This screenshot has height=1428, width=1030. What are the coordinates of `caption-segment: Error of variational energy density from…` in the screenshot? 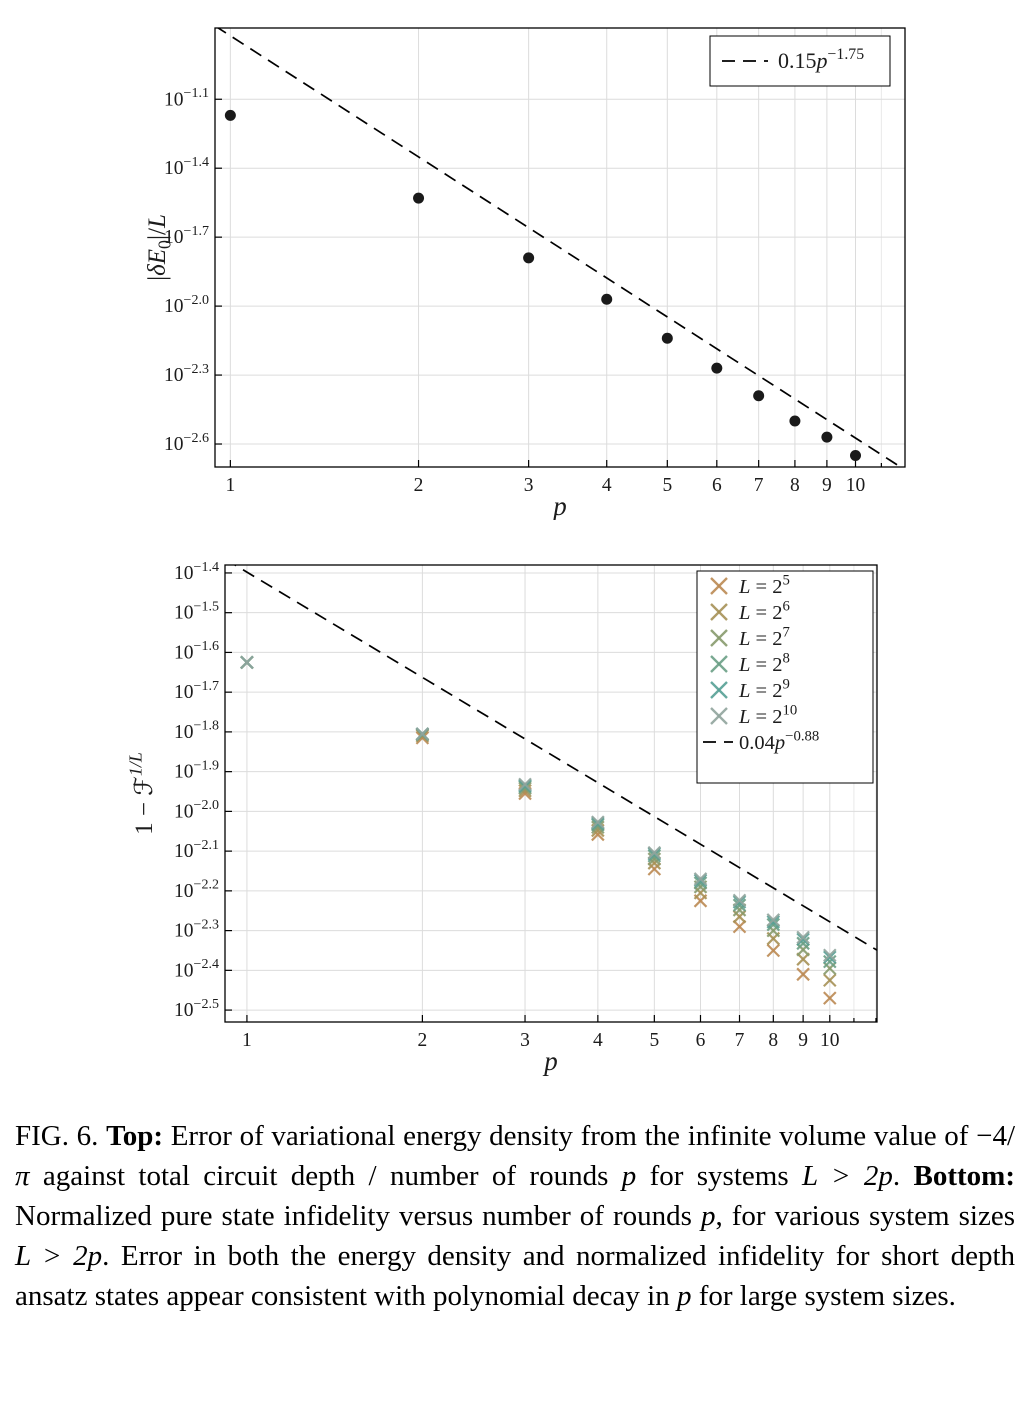 It's located at (589, 1136).